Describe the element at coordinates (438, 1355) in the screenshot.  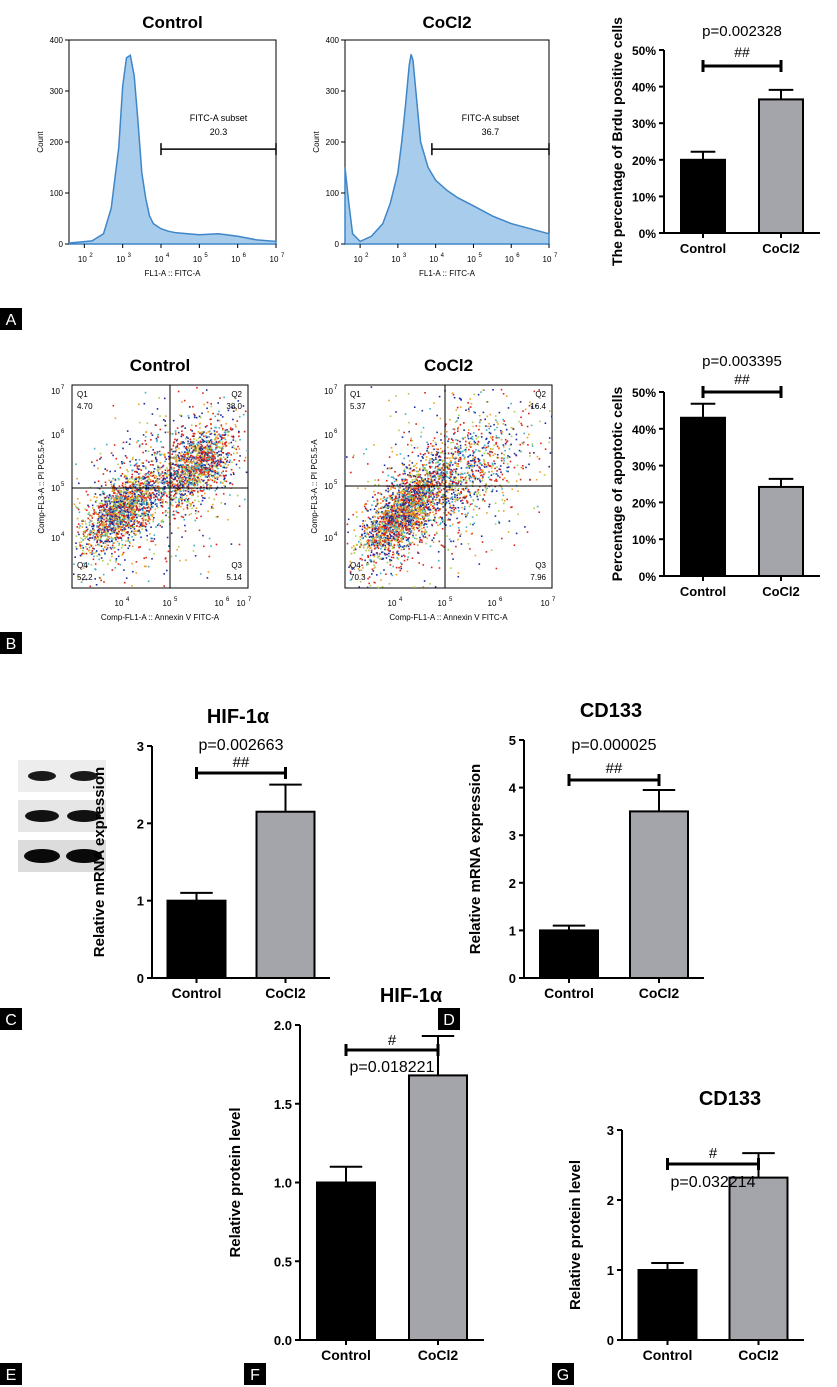
I see `x-tick-label: CoCl2` at that location.